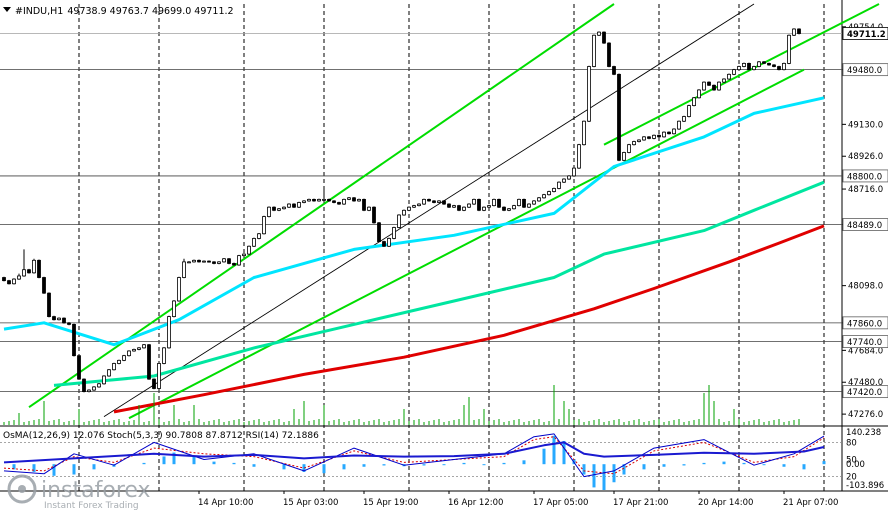  Describe the element at coordinates (864, 71) in the screenshot. I see `price-level-label: 49480.0` at that location.